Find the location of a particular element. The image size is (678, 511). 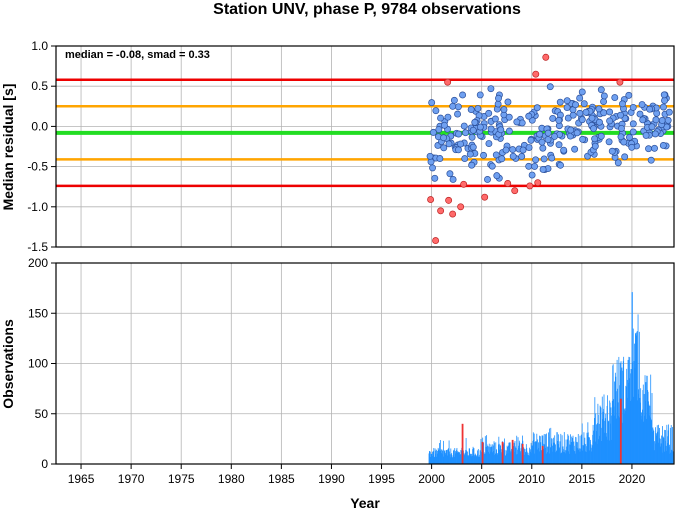

x-tick-label: 2000 is located at coordinates (431, 479).